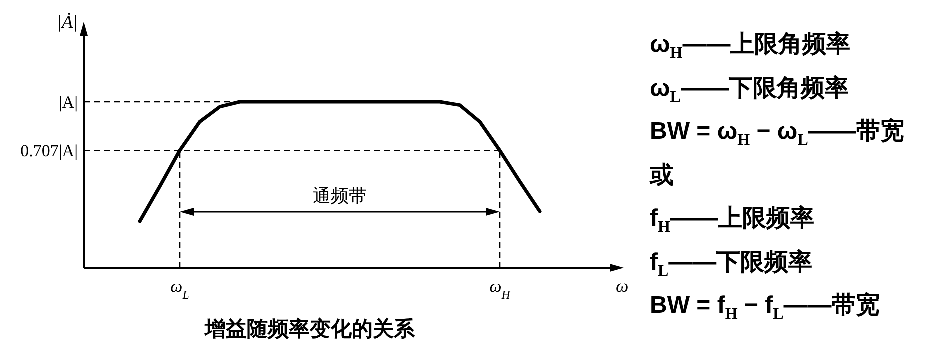  I want to click on x-tick-label: ω$_{H}$, so click(501, 289).